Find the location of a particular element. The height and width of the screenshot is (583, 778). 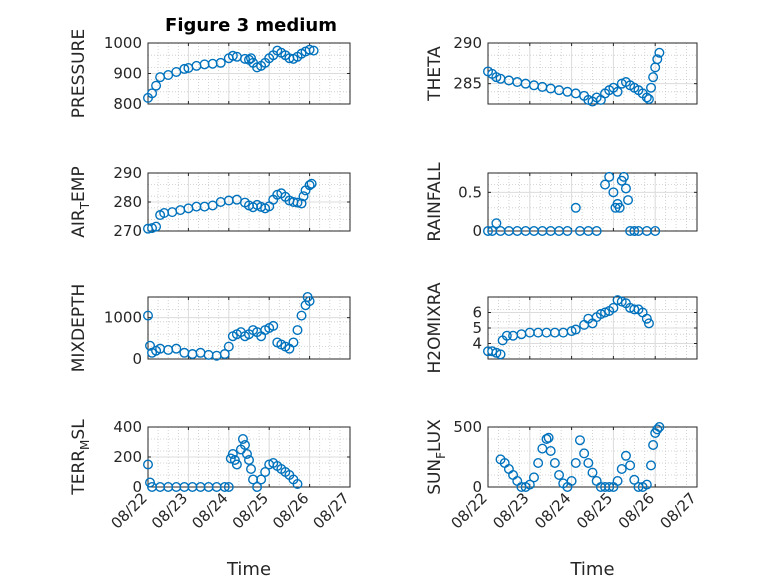

x-tick-label: 08/25 is located at coordinates (594, 510).